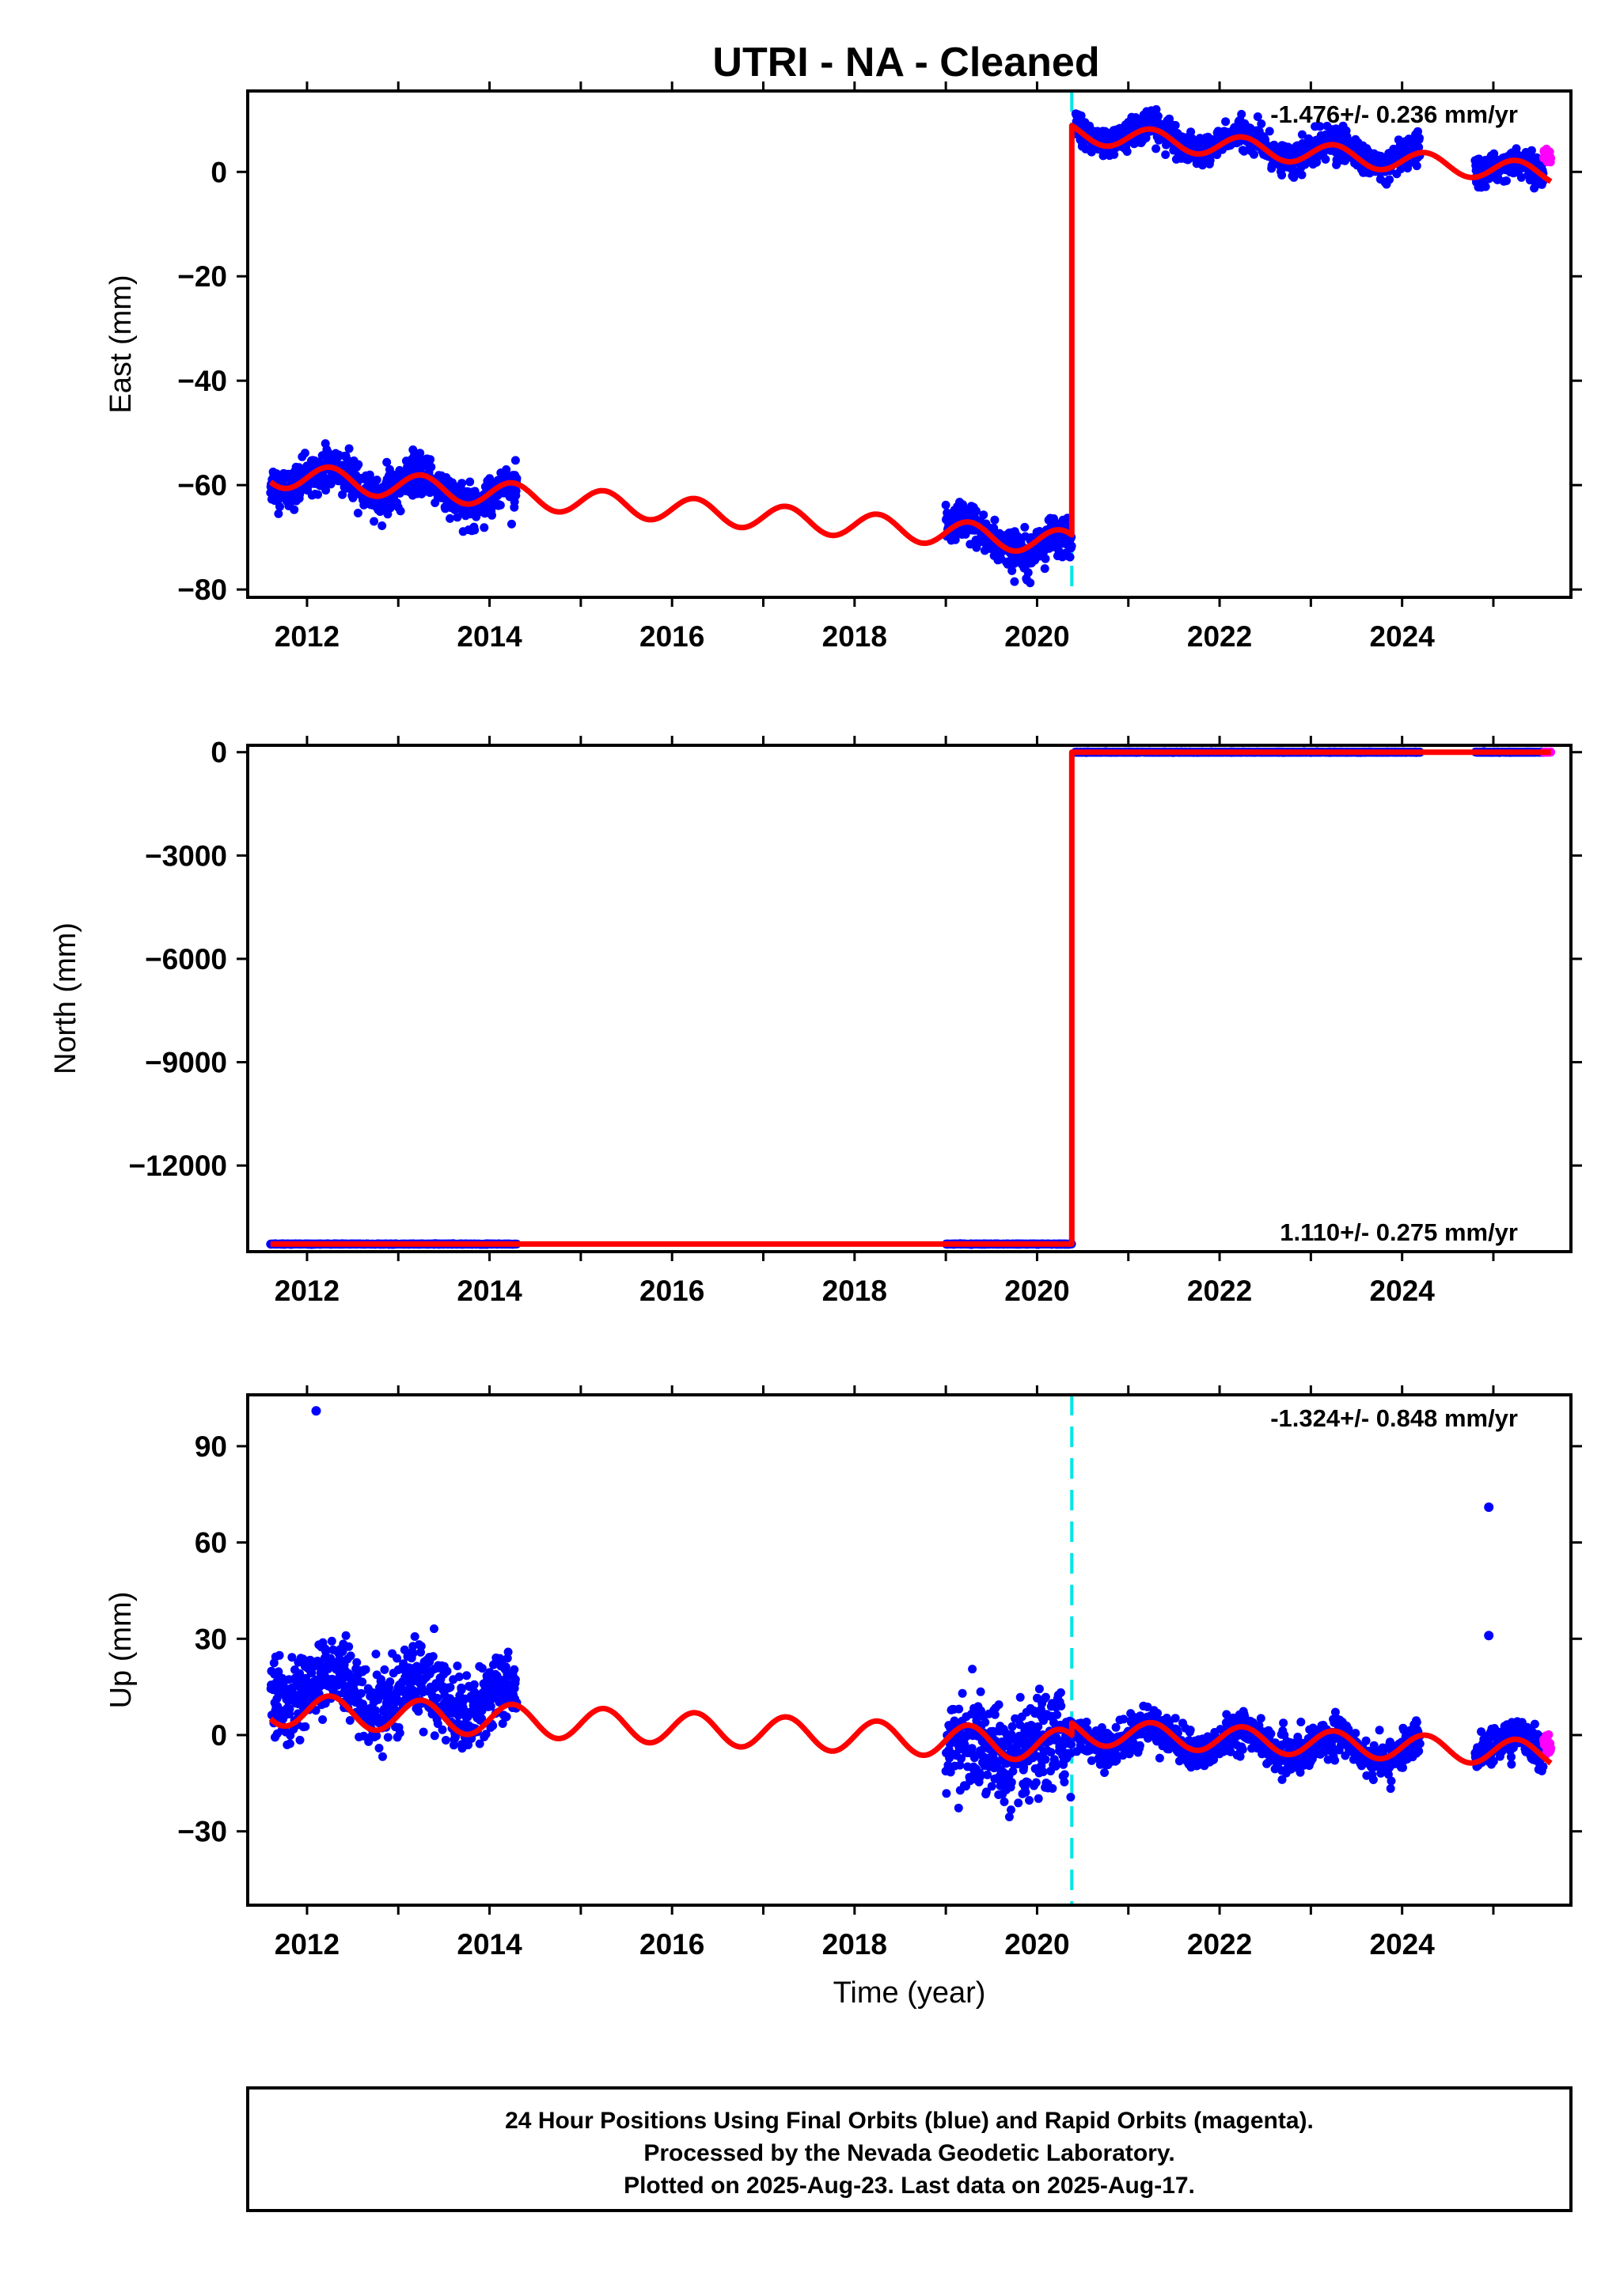 The image size is (1620, 2296). Describe the element at coordinates (907, 1723) in the screenshot. I see `final-orbits-points` at that location.